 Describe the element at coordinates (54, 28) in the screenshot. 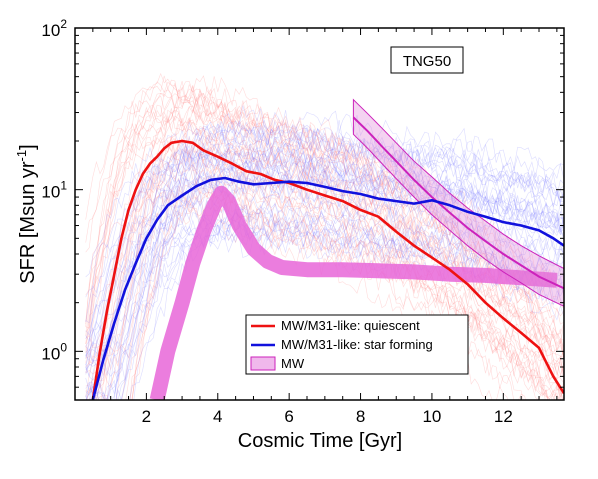

I see `y-tick-label: 10²` at that location.